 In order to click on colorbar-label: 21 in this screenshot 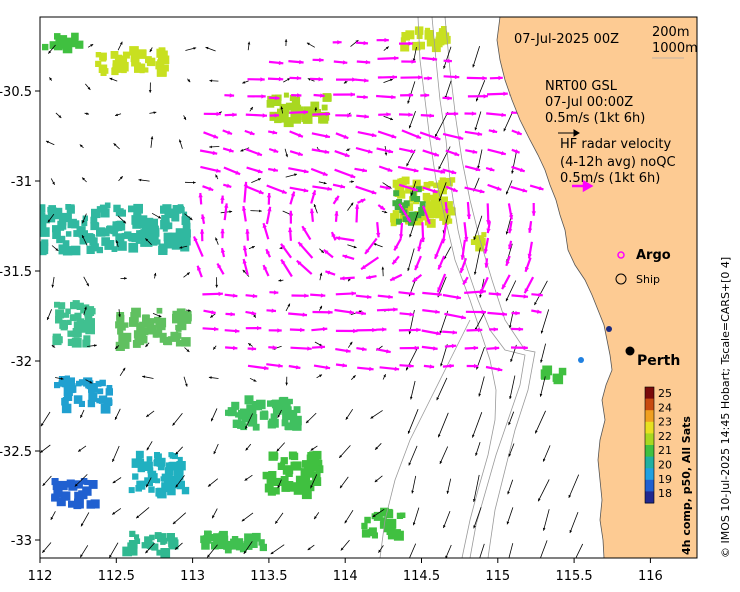, I will do `click(665, 450)`.